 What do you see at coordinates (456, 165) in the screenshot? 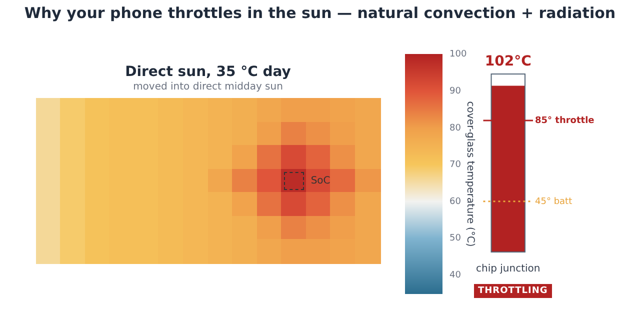
I see `color-bar-label: 70` at bounding box center [456, 165].